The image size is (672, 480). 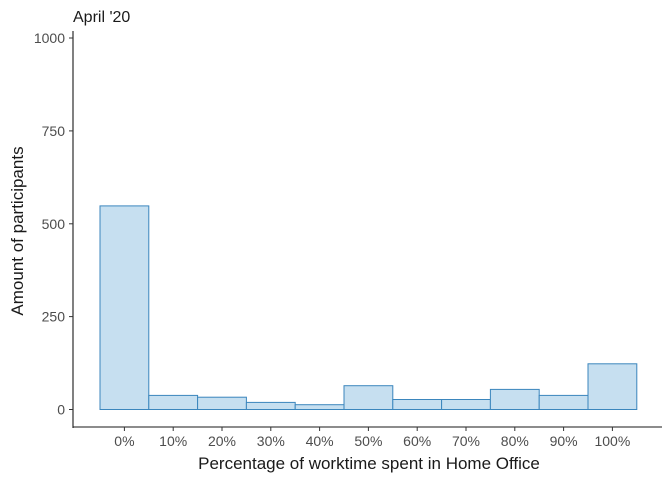 I want to click on y-tick-label: 0, so click(x=61, y=410).